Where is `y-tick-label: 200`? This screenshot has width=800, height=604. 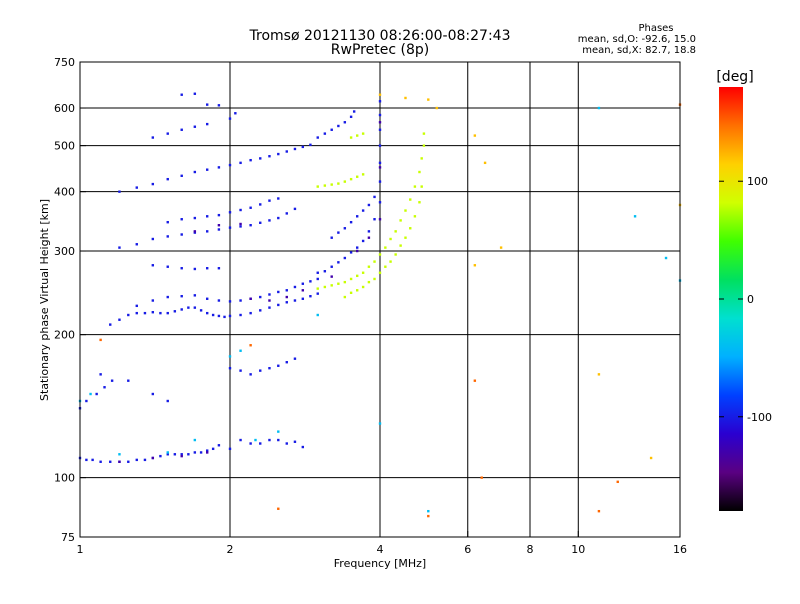 y-tick-label: 200 is located at coordinates (64, 335).